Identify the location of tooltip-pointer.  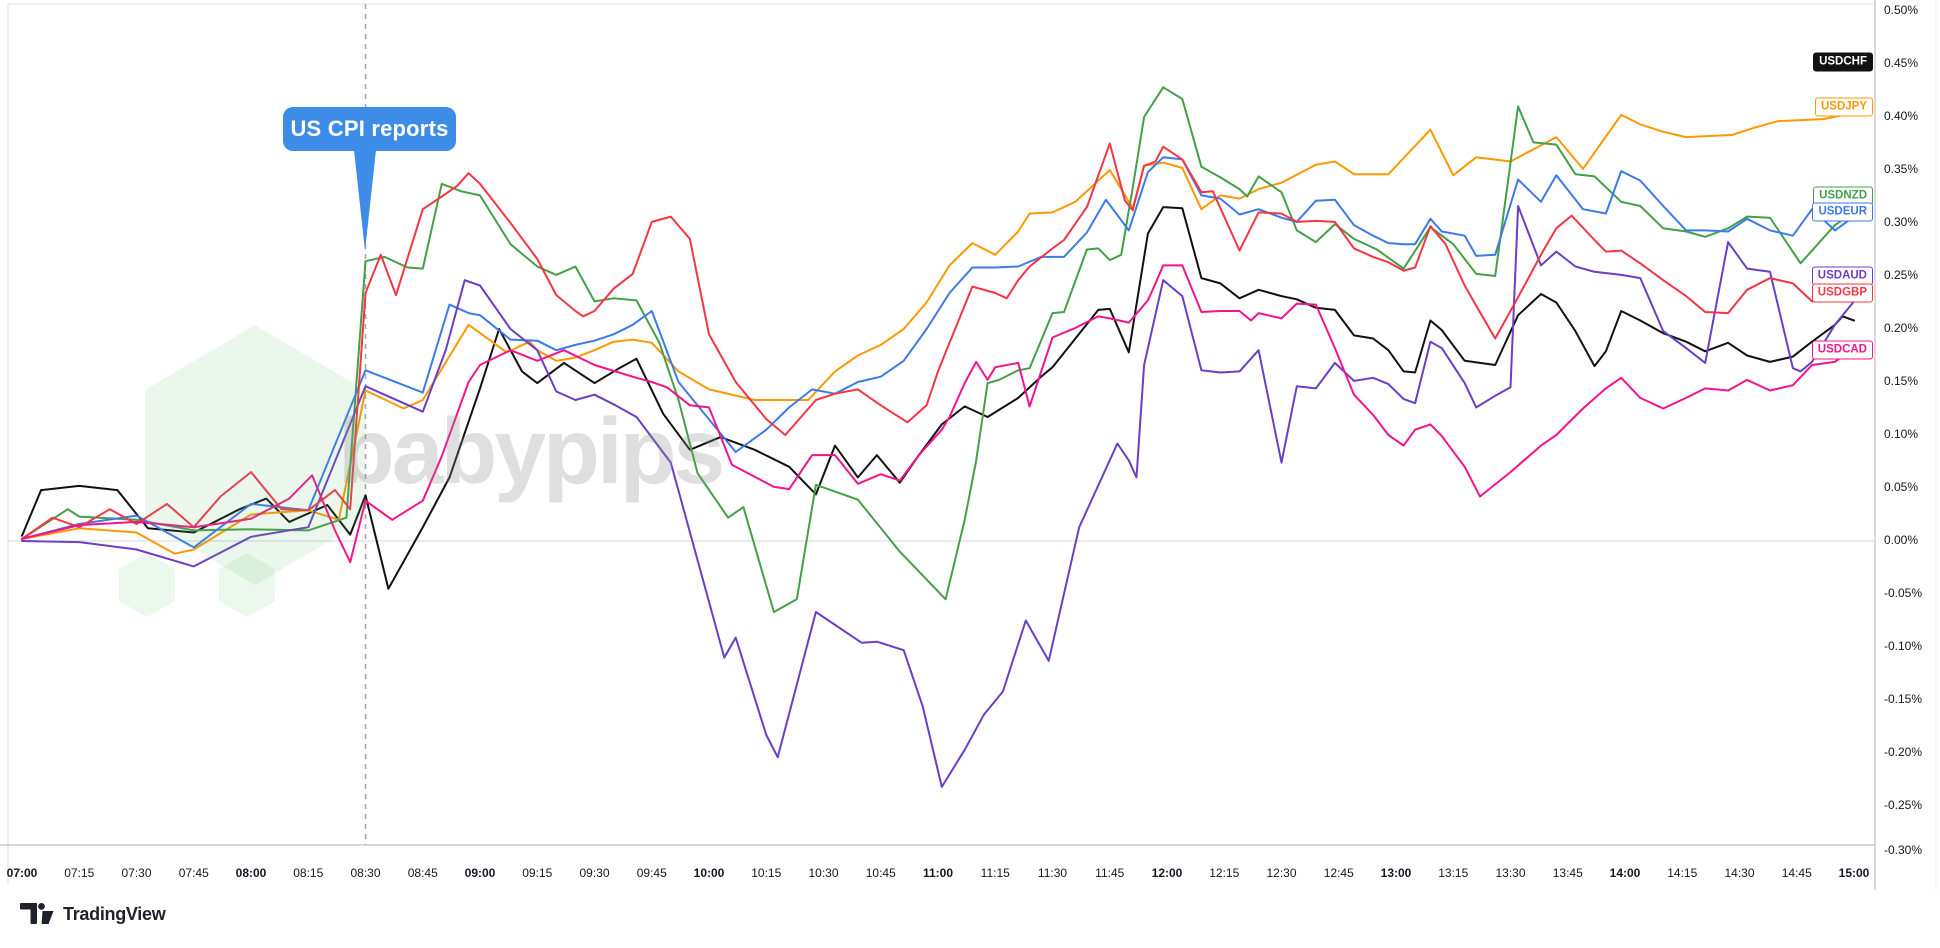
(365, 200).